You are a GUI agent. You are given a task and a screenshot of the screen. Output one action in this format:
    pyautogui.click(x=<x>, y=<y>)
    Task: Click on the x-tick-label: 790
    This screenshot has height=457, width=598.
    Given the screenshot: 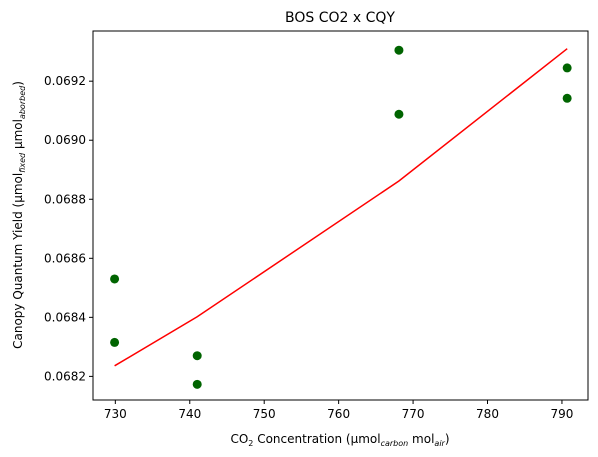 What is the action you would take?
    pyautogui.click(x=561, y=414)
    